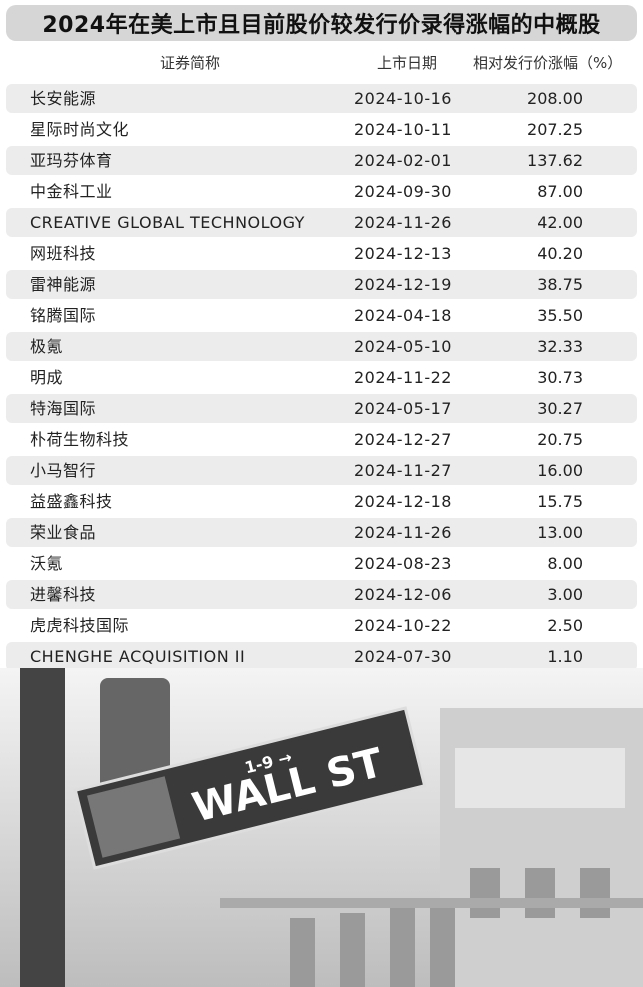  Describe the element at coordinates (321, 594) in the screenshot. I see `table-row: 进馨科技 2024-12-06 3.00` at that location.